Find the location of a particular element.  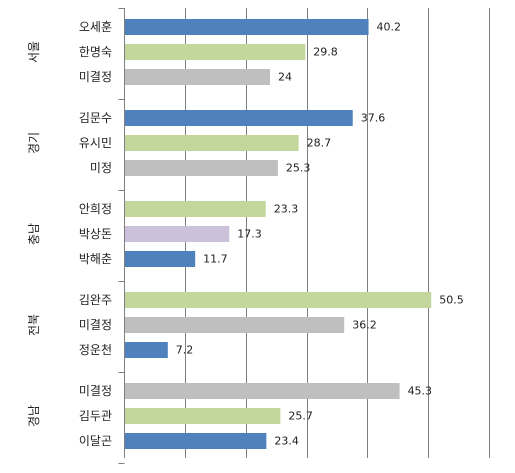

data-label: 29.8 is located at coordinates (325, 52).